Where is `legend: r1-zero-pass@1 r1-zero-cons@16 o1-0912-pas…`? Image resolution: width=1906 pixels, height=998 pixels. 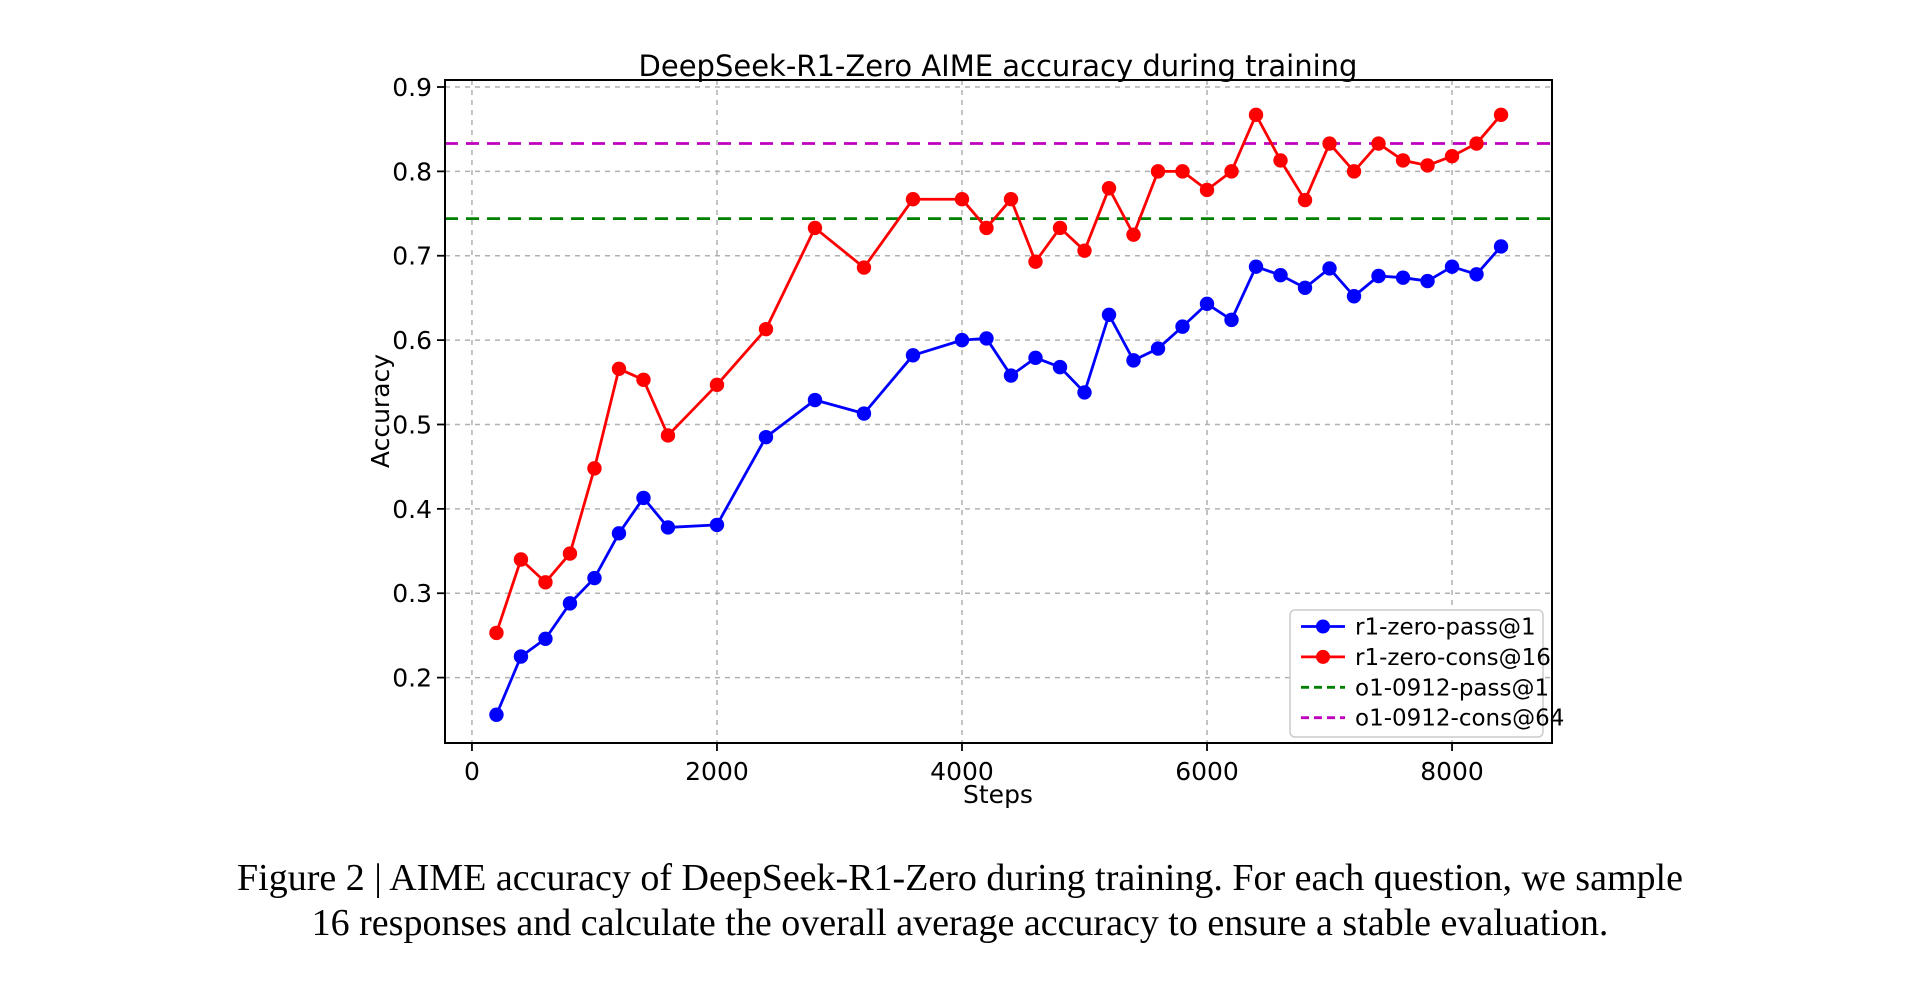 legend: r1-zero-pass@1 r1-zero-cons@16 o1-0912-pas… is located at coordinates (1426, 673).